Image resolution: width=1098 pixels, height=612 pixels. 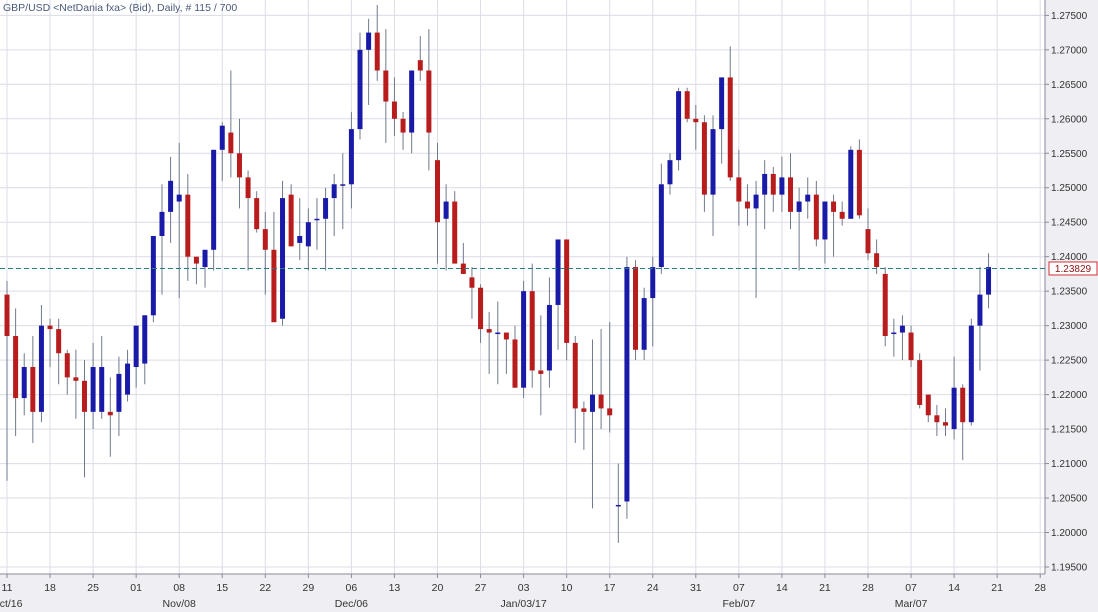 I want to click on last-price-label: 1.23829, so click(x=1073, y=269).